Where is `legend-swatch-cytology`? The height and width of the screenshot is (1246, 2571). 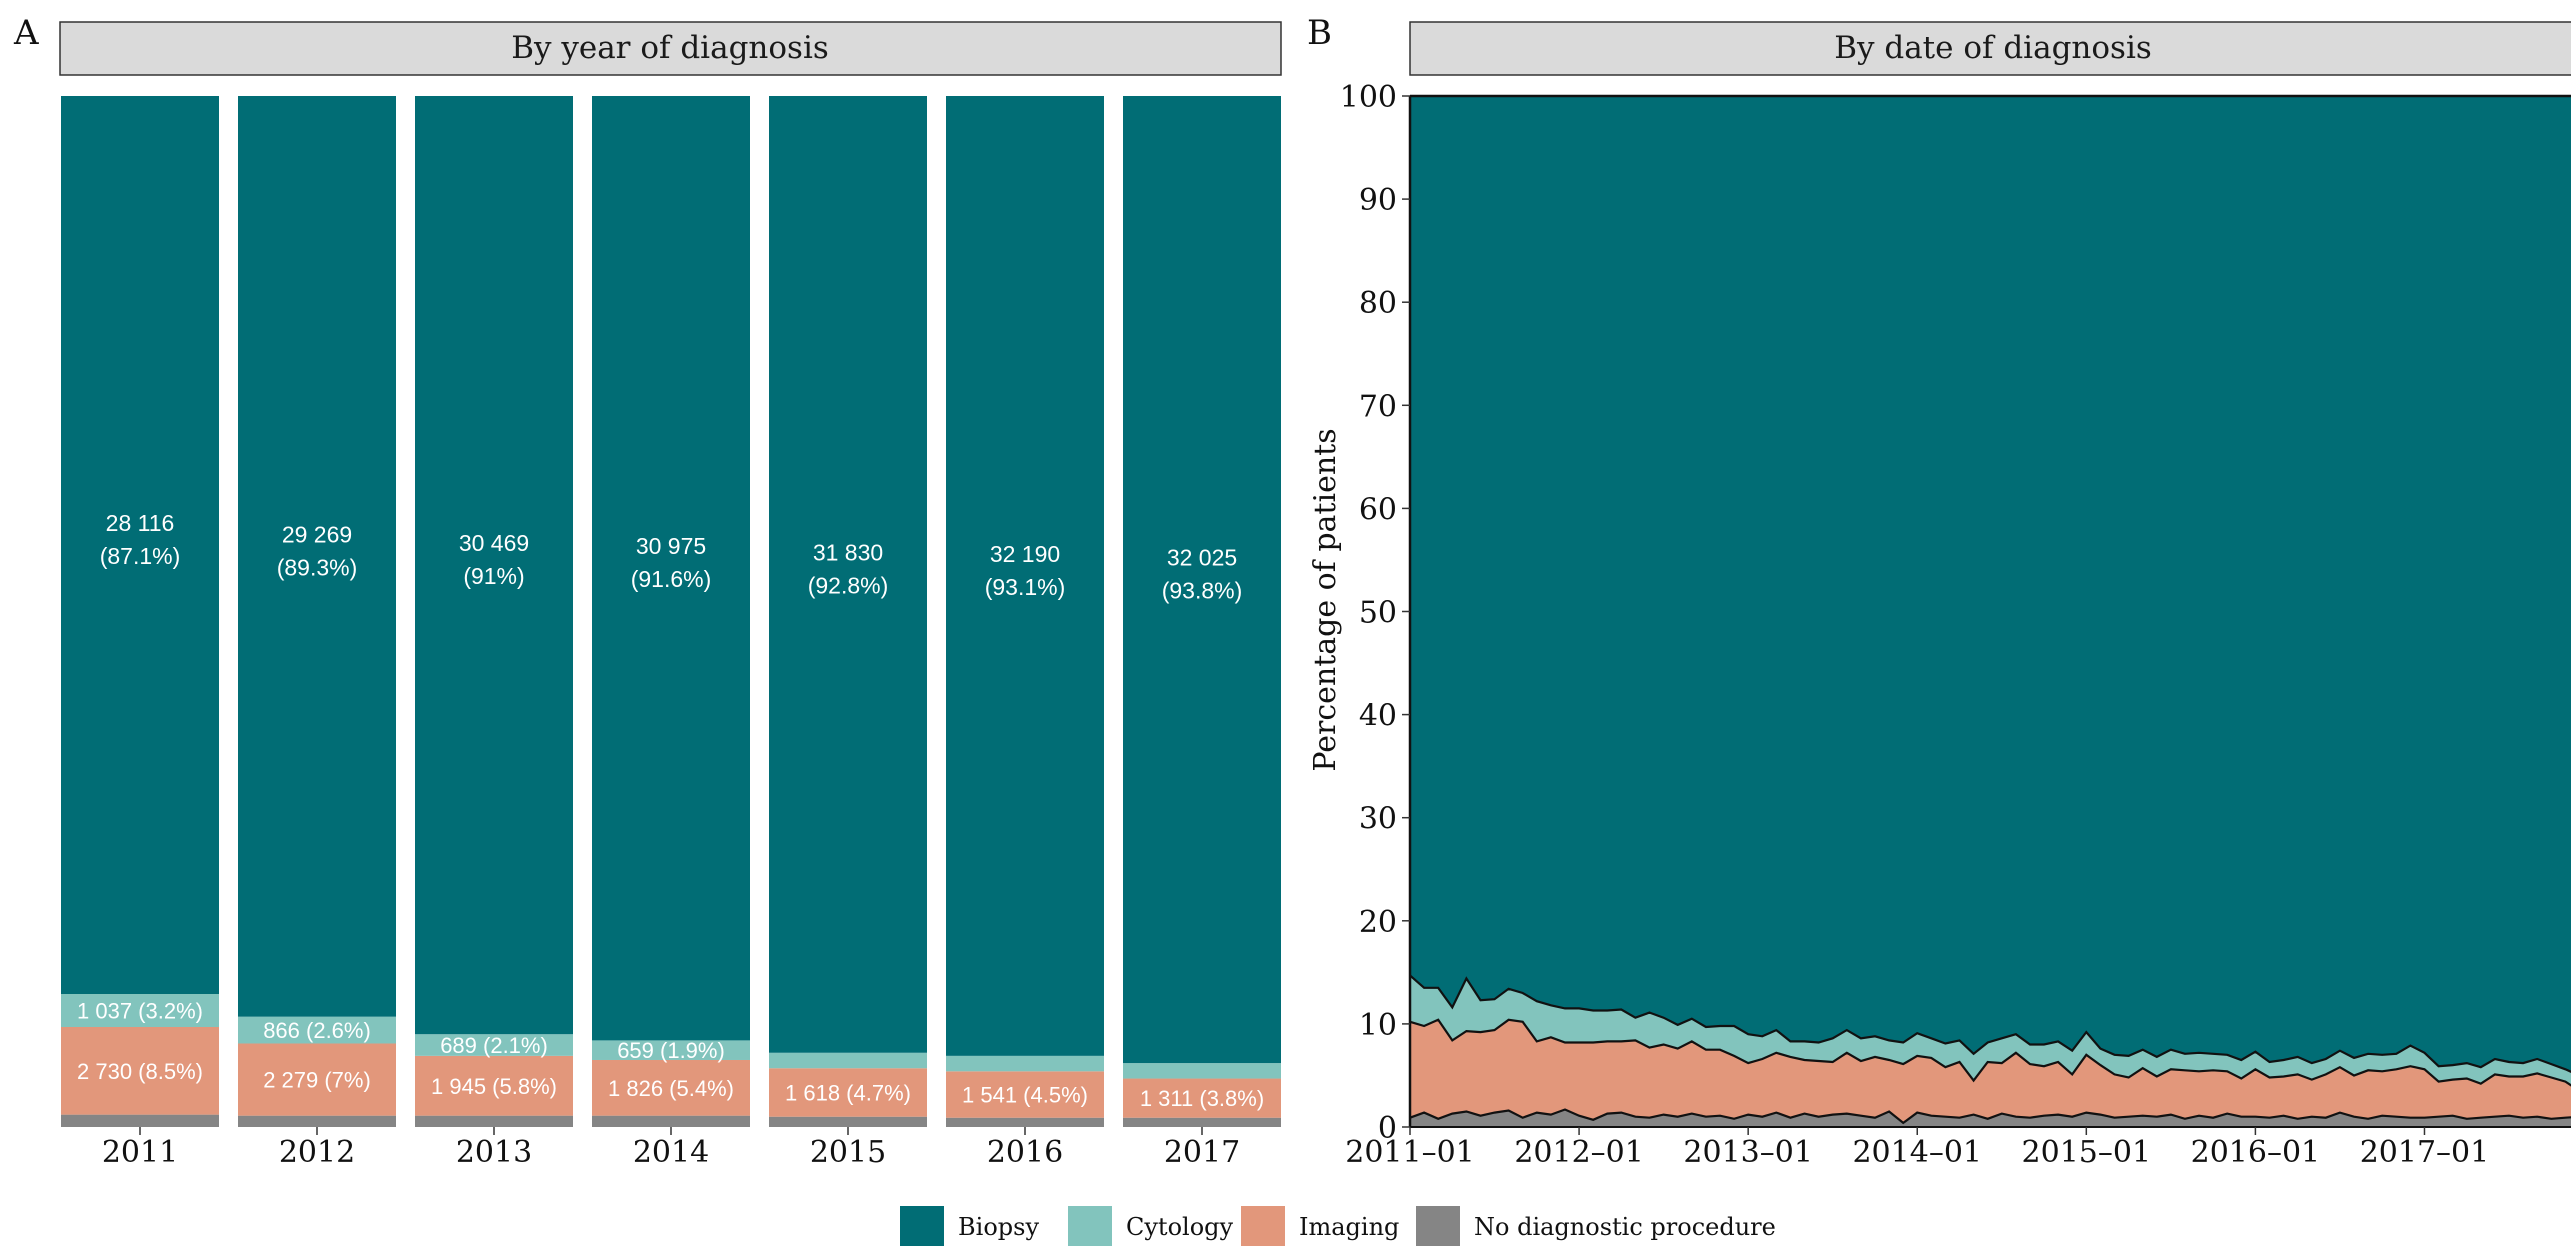 legend-swatch-cytology is located at coordinates (1090, 1226).